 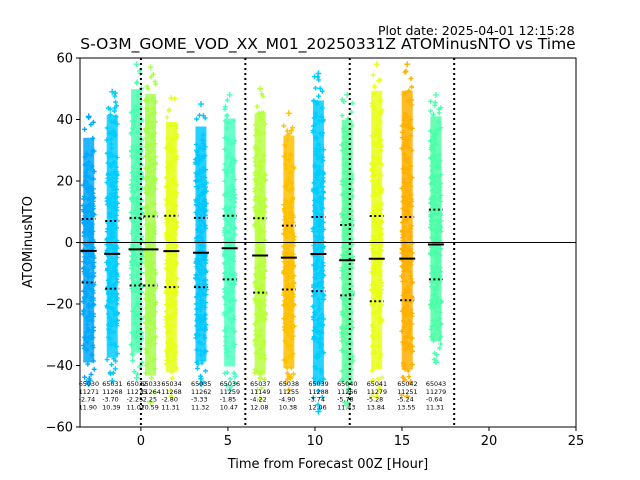 I want to click on orbit-65038-points, so click(x=289, y=252).